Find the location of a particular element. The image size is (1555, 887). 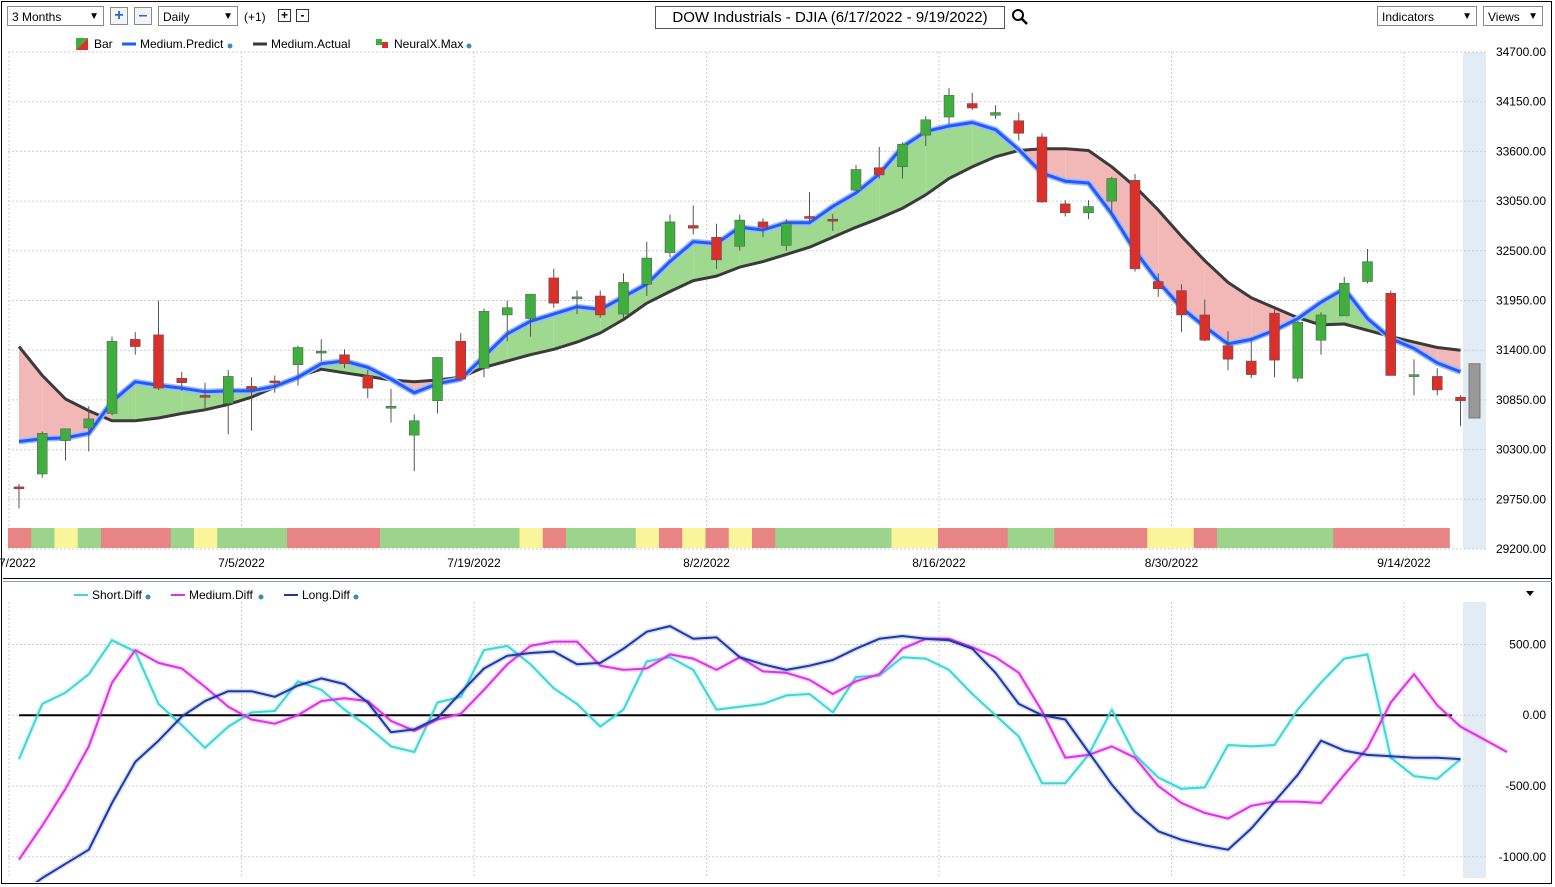

x-tick-label: 8/16/2022 is located at coordinates (939, 563).